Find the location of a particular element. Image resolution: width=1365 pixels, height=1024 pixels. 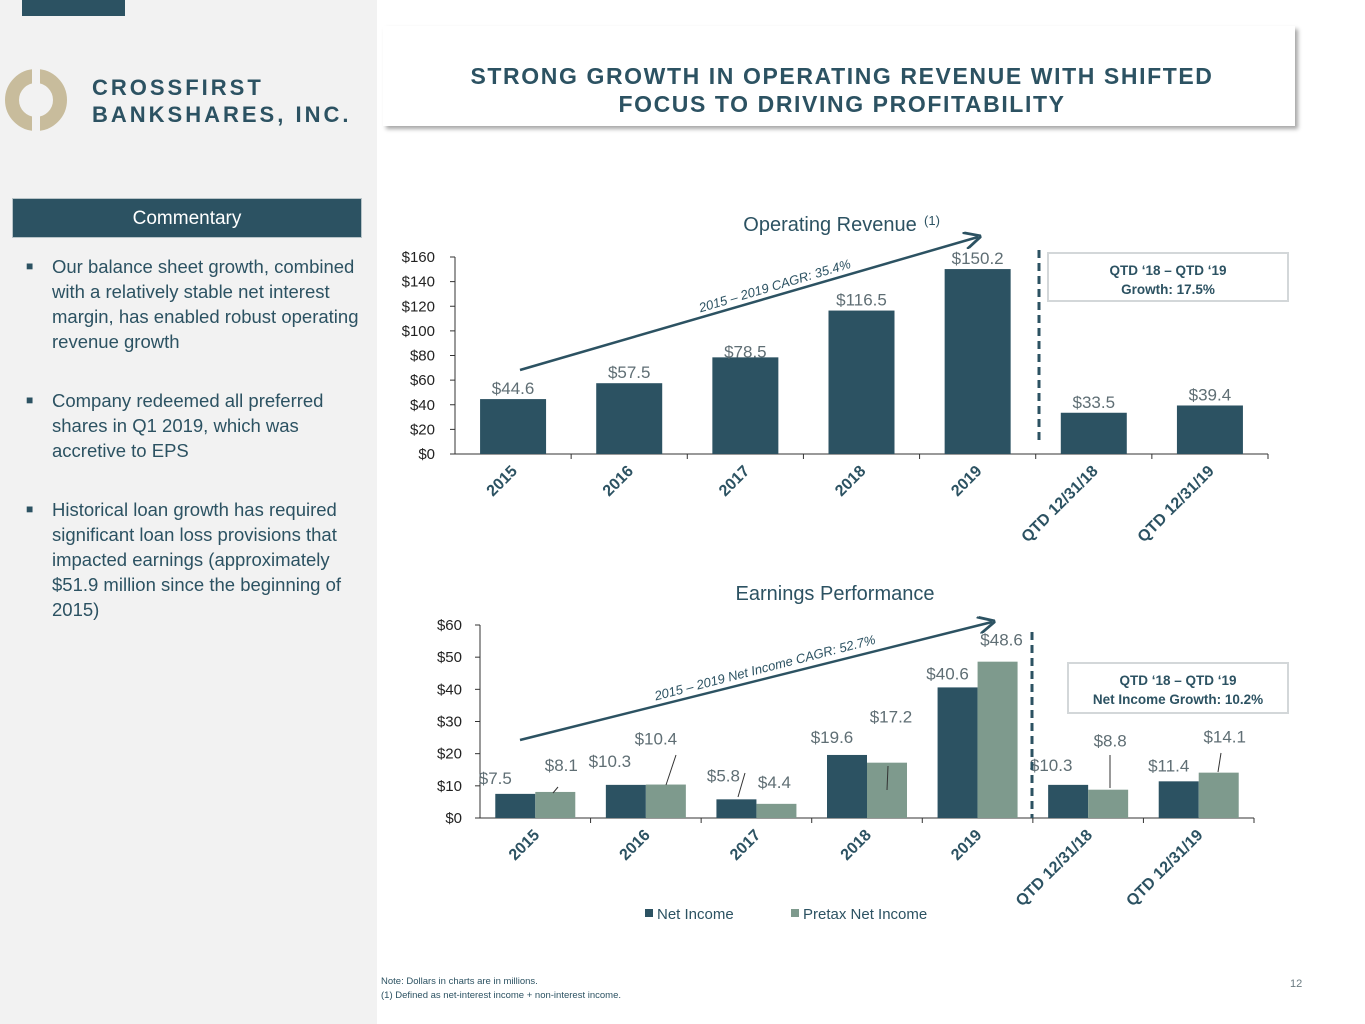

company-name: CROSSFIRST BANKSHARES, INC. is located at coordinates (221, 101).